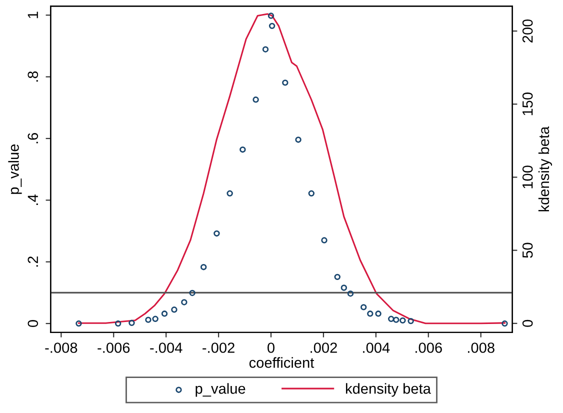 This screenshot has width=563, height=413. Describe the element at coordinates (376, 347) in the screenshot. I see `x-tick-label: .004` at that location.